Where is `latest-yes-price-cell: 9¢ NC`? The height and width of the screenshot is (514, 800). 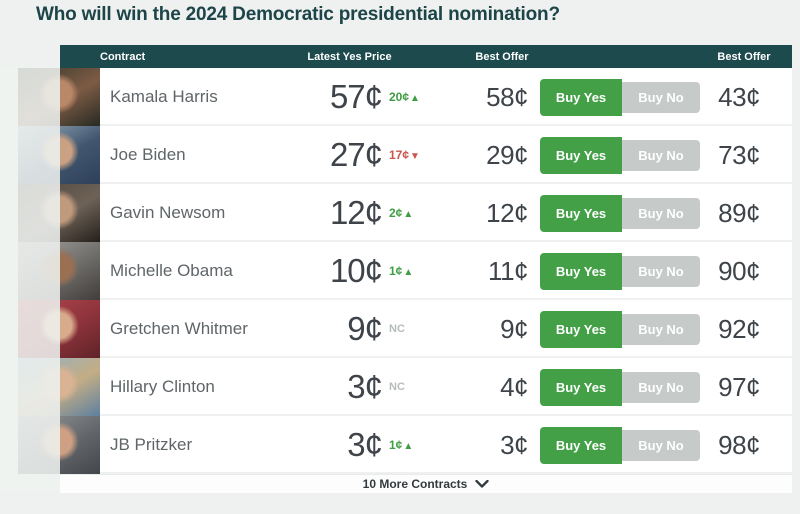 latest-yes-price-cell: 9¢ NC is located at coordinates (367, 329).